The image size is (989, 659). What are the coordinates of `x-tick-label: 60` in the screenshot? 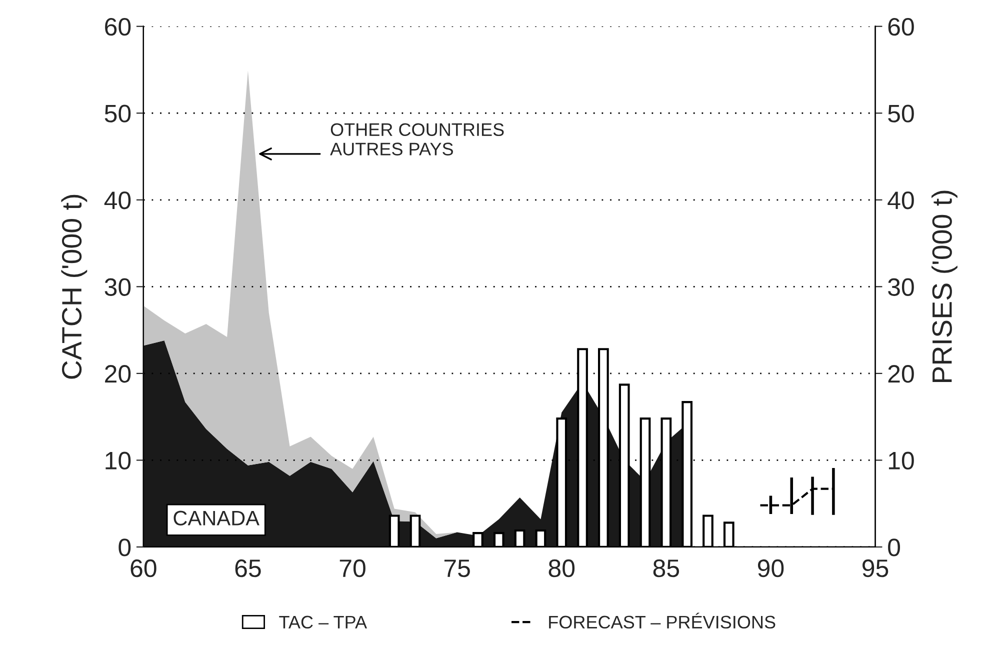 It's located at (143, 568).